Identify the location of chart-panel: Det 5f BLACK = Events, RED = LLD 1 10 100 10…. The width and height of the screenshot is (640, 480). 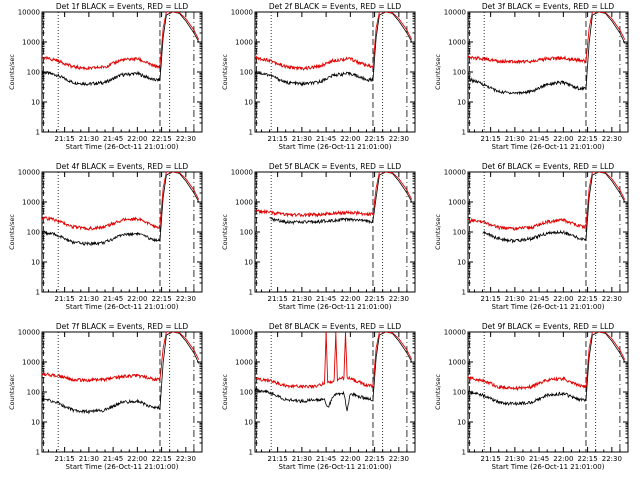
(318, 236).